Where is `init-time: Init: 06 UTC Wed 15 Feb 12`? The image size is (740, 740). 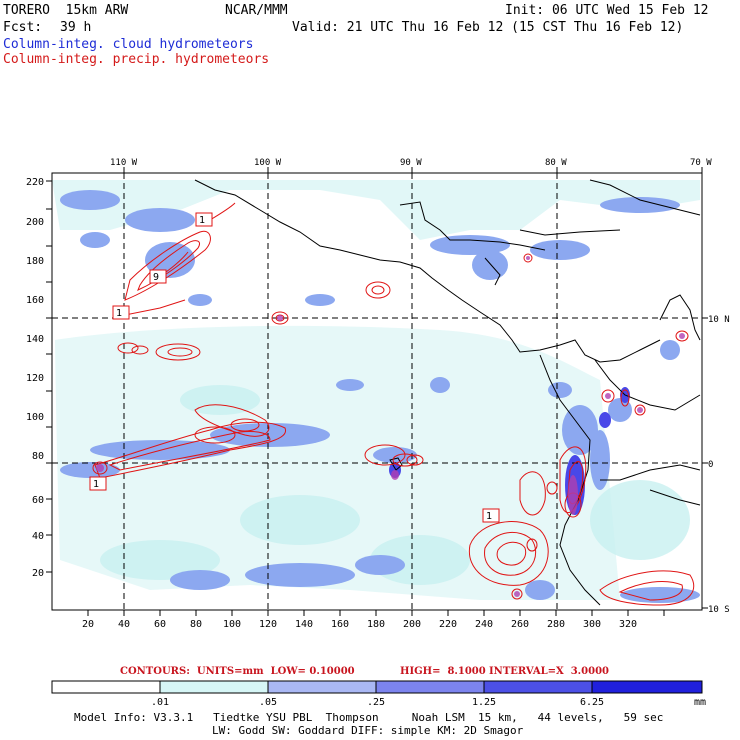 init-time: Init: 06 UTC Wed 15 Feb 12 is located at coordinates (607, 10).